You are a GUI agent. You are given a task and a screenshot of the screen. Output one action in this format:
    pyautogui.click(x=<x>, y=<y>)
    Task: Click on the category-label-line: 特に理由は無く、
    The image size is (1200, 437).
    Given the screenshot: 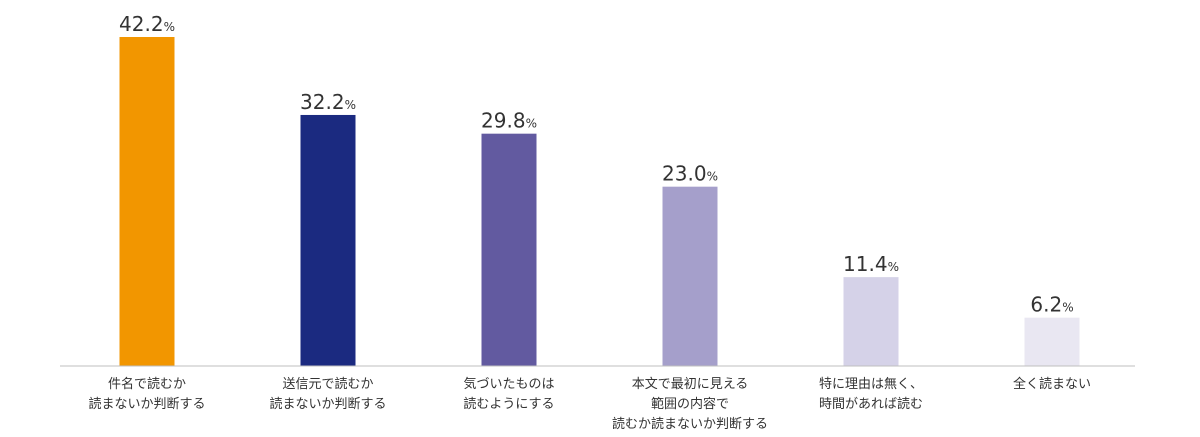 What is the action you would take?
    pyautogui.click(x=871, y=384)
    